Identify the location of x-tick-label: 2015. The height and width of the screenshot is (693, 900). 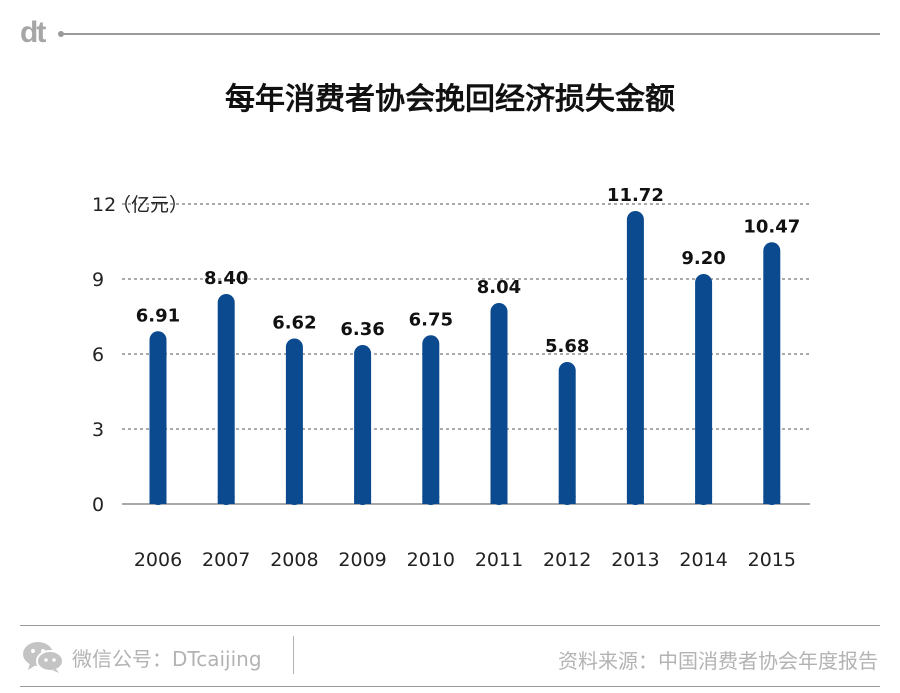
(772, 560).